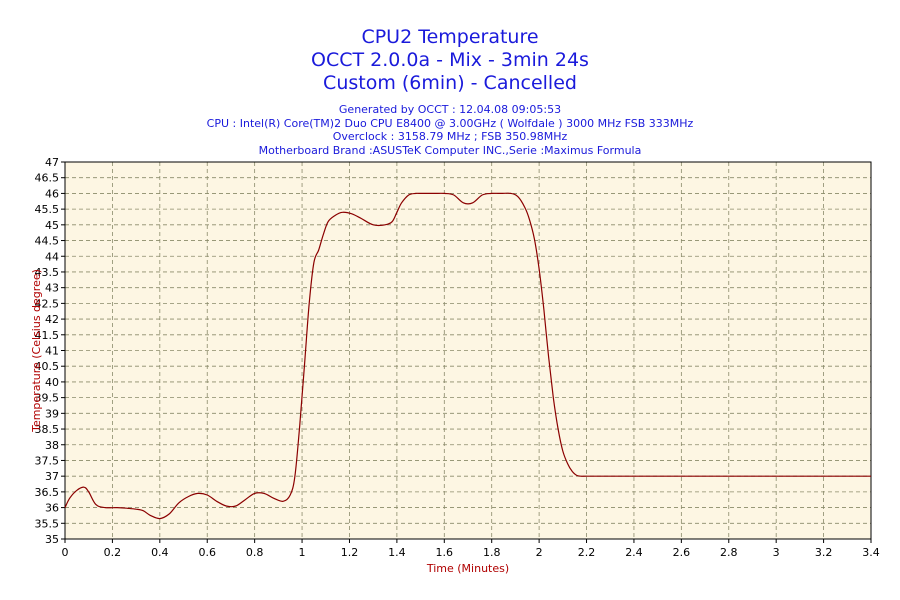 The height and width of the screenshot is (600, 900). Describe the element at coordinates (47, 523) in the screenshot. I see `y-tick-label: 35.5` at that location.